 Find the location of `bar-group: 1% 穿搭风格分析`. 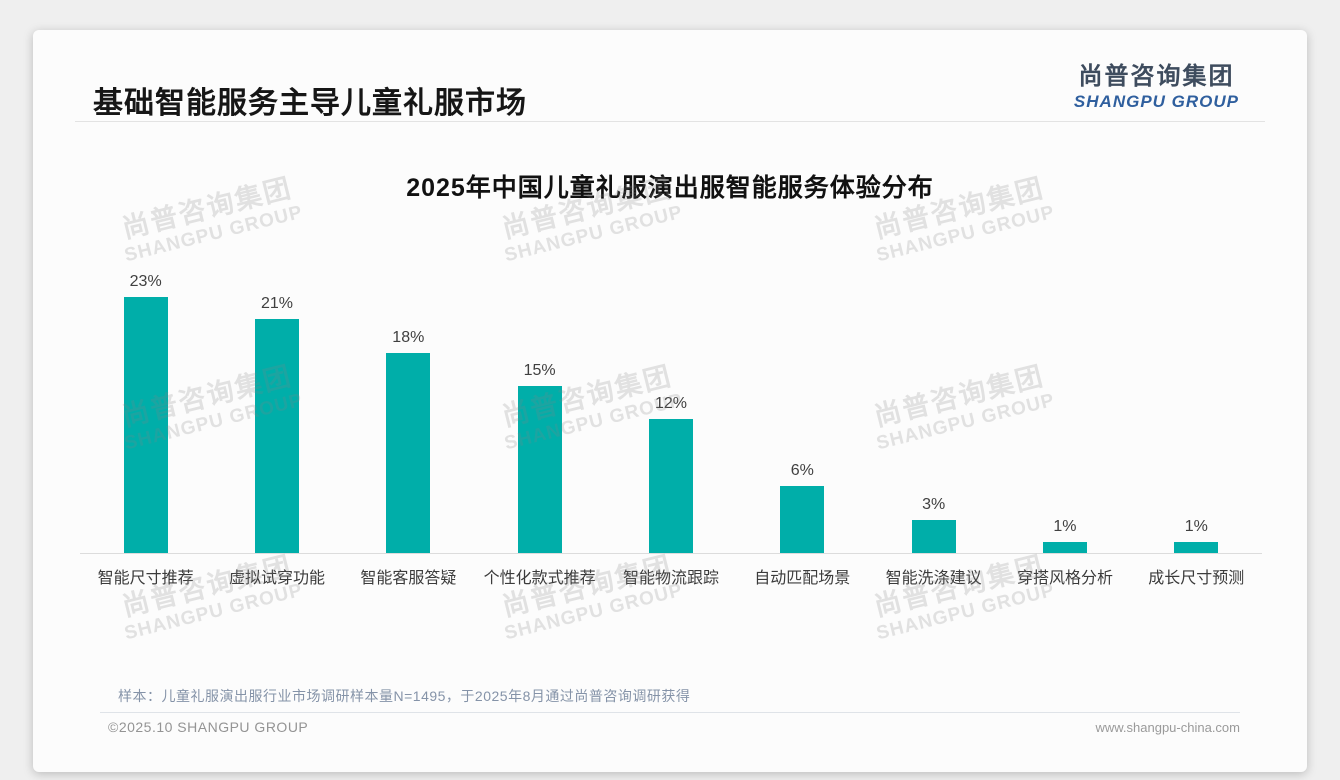

bar-group: 1% 穿搭风格分析 is located at coordinates (1064, 420).